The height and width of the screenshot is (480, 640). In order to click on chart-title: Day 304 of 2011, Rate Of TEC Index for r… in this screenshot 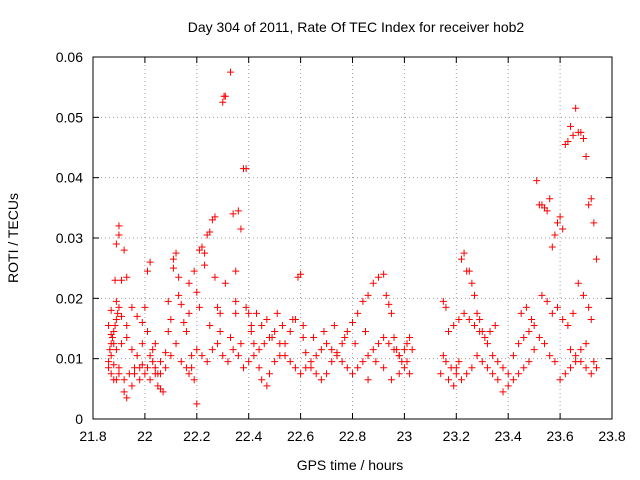, I will do `click(356, 27)`.